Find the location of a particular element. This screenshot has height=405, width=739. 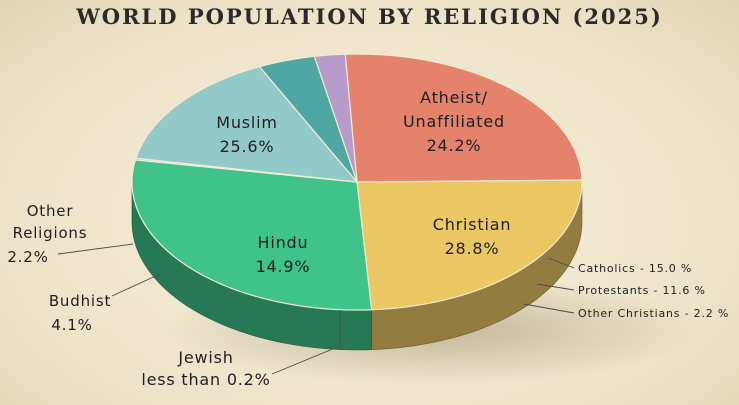

slice-label-atheist: Atheist/ is located at coordinates (454, 97).